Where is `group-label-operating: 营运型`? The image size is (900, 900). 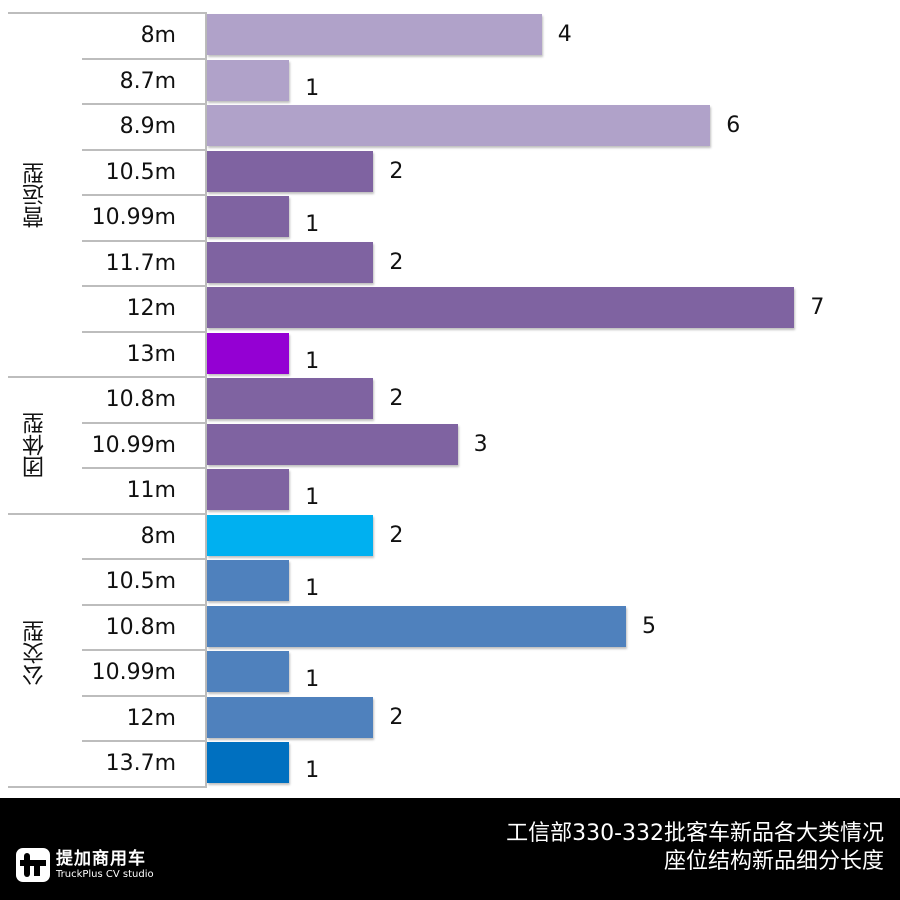 group-label-operating: 营运型 is located at coordinates (35, 195).